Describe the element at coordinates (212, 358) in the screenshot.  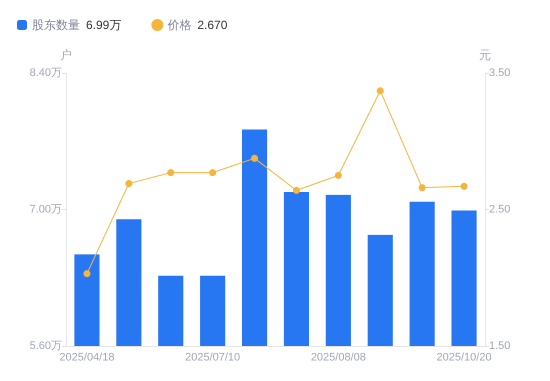
I see `x-tick-label: 2025/07/10` at that location.